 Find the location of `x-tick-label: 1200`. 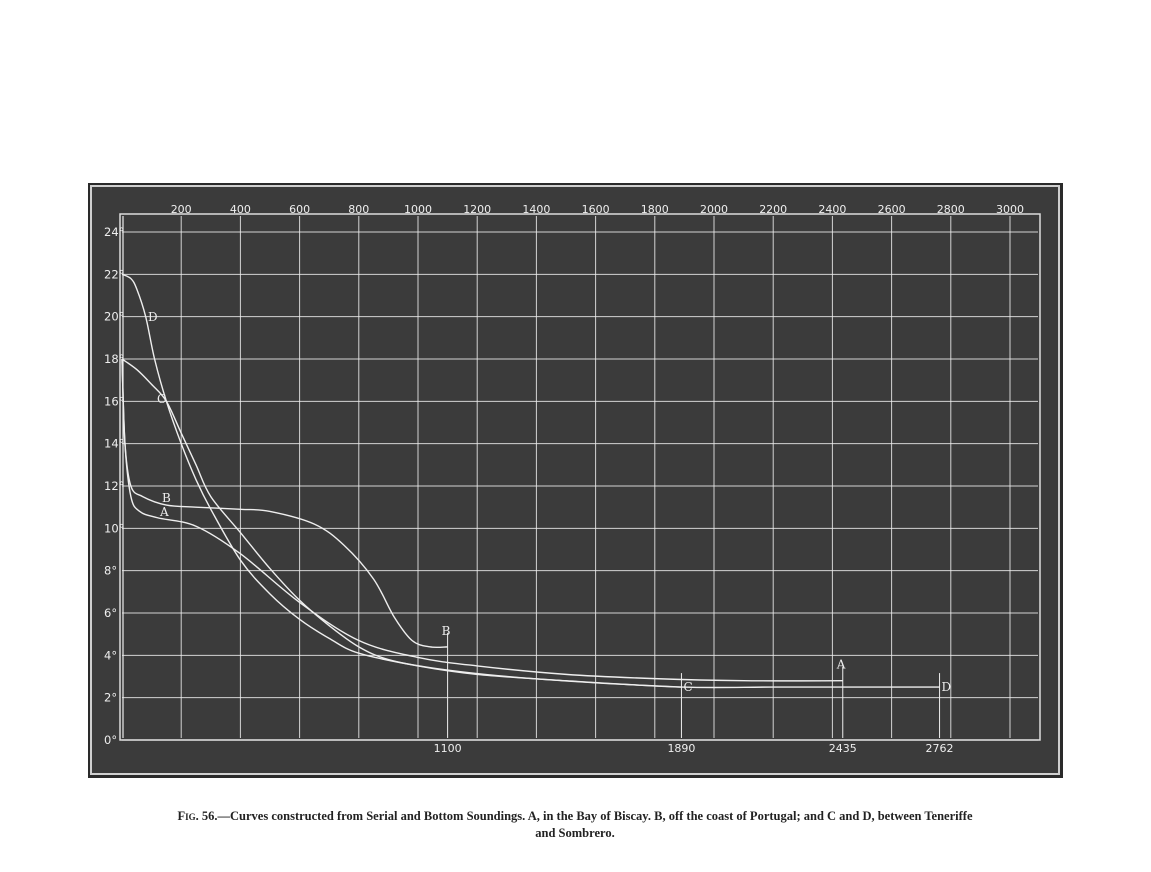

x-tick-label: 1200 is located at coordinates (477, 209).